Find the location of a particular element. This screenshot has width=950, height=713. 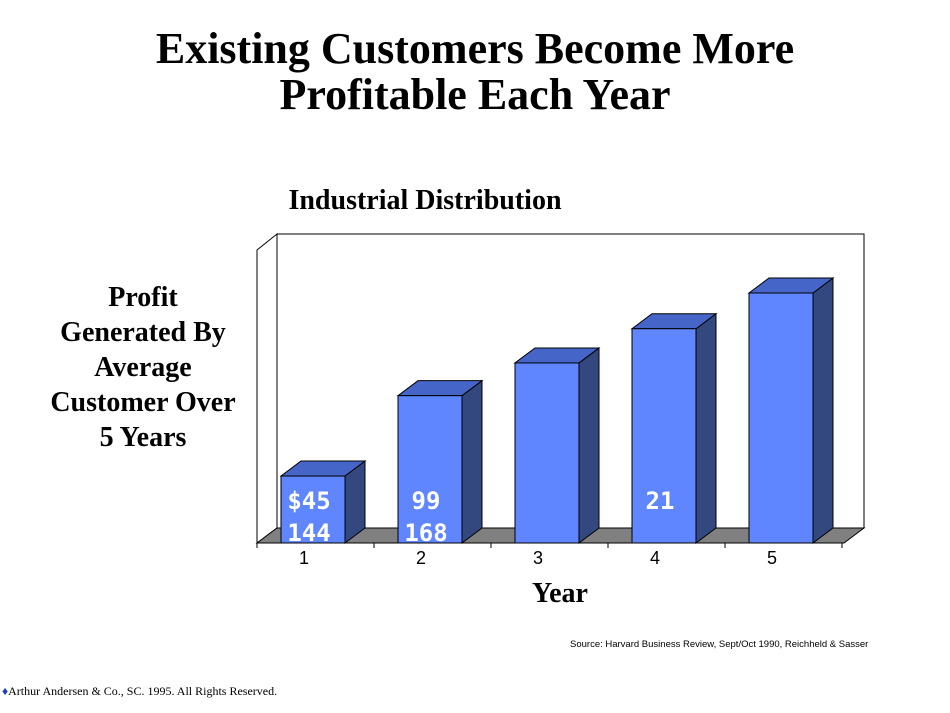

y-axis-label-line: Generated By is located at coordinates (143, 332).